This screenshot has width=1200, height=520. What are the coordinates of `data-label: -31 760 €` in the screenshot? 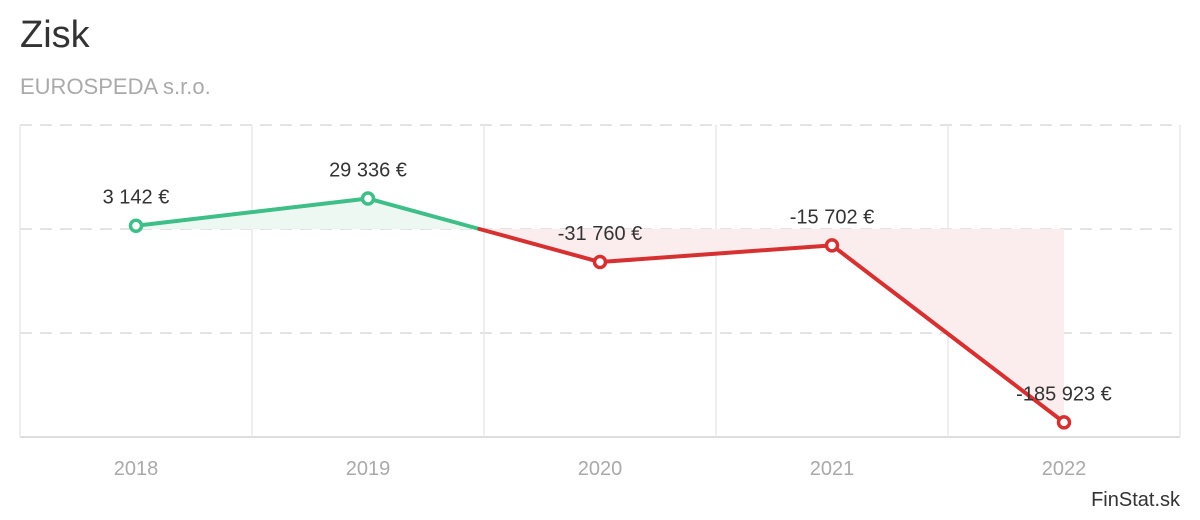 It's located at (600, 234).